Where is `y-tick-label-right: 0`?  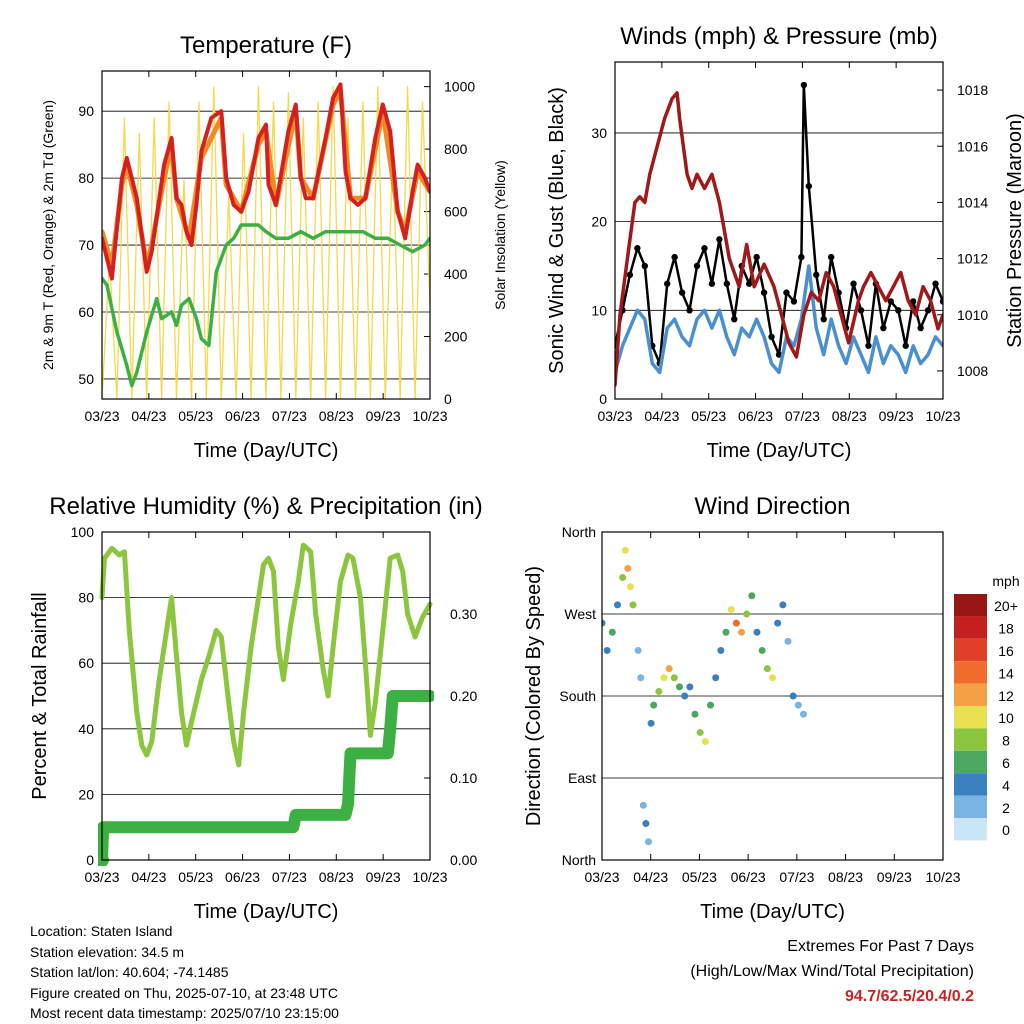 y-tick-label-right: 0 is located at coordinates (448, 399).